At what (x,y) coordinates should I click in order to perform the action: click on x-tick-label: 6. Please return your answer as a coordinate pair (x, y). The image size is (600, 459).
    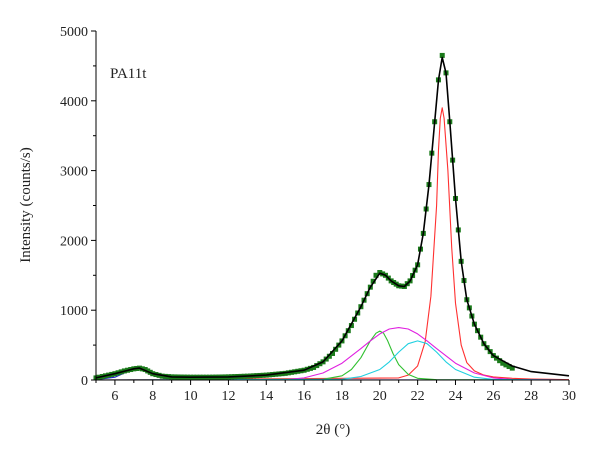
    Looking at the image, I should click on (114, 396).